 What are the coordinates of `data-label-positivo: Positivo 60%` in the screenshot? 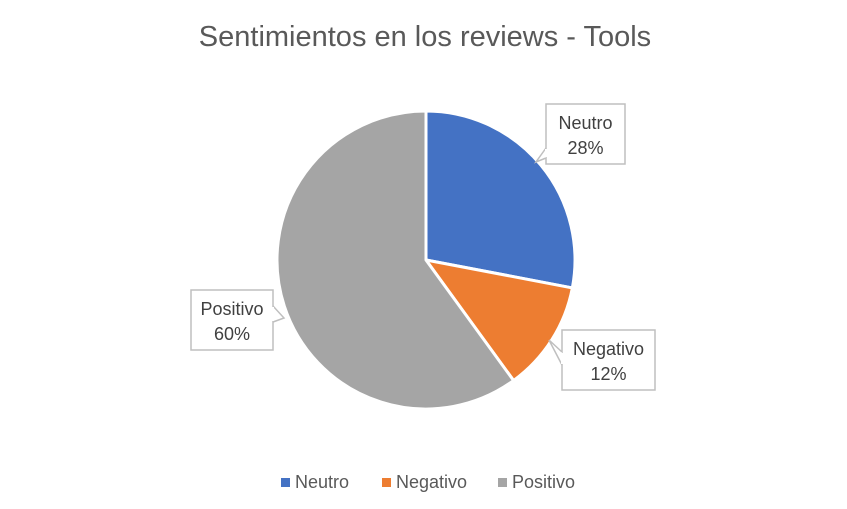 It's located at (238, 320).